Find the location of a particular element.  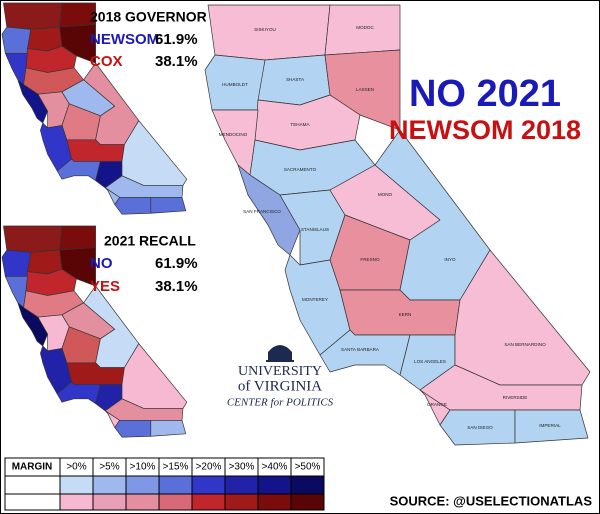

county-label: IMPERIAL is located at coordinates (550, 425).